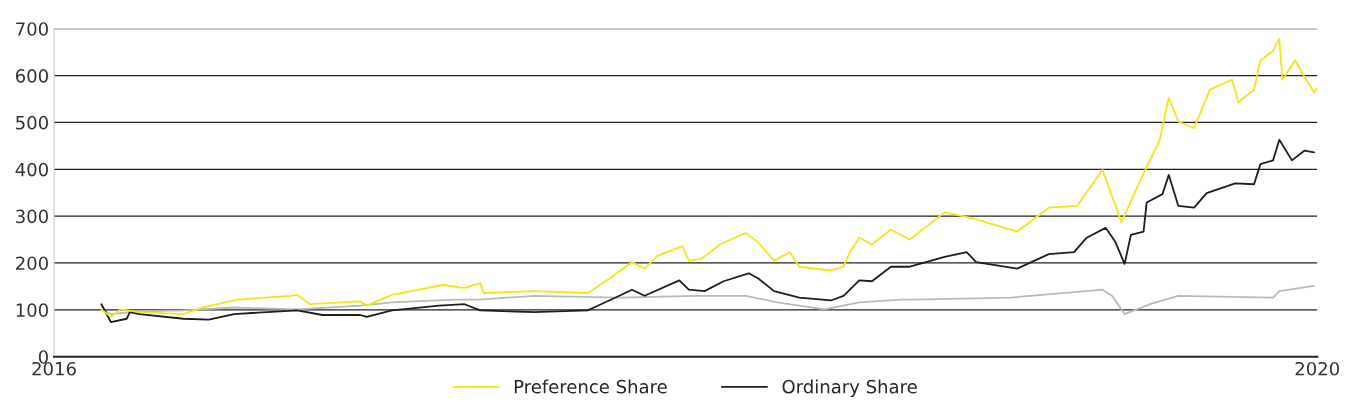 This screenshot has width=1351, height=410. Describe the element at coordinates (32, 216) in the screenshot. I see `y-tick-label: 300` at that location.